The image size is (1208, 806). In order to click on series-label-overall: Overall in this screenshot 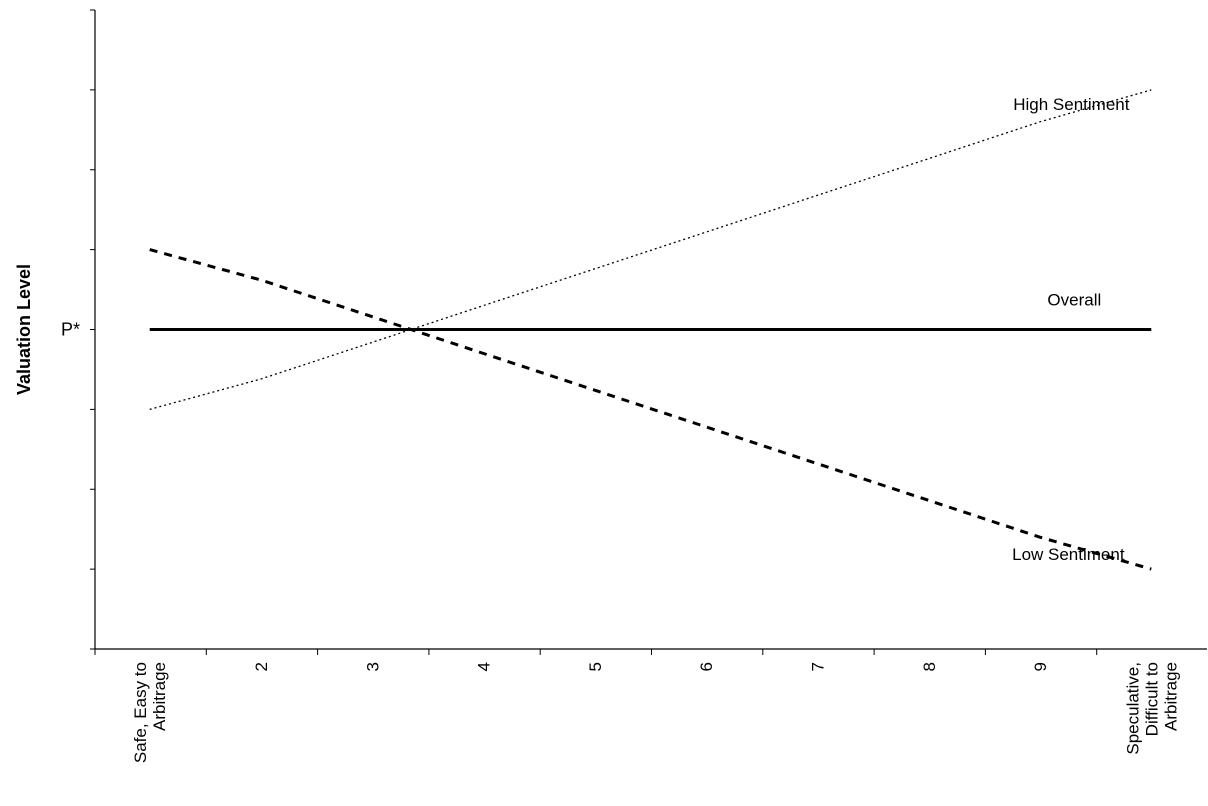, I will do `click(1074, 300)`.